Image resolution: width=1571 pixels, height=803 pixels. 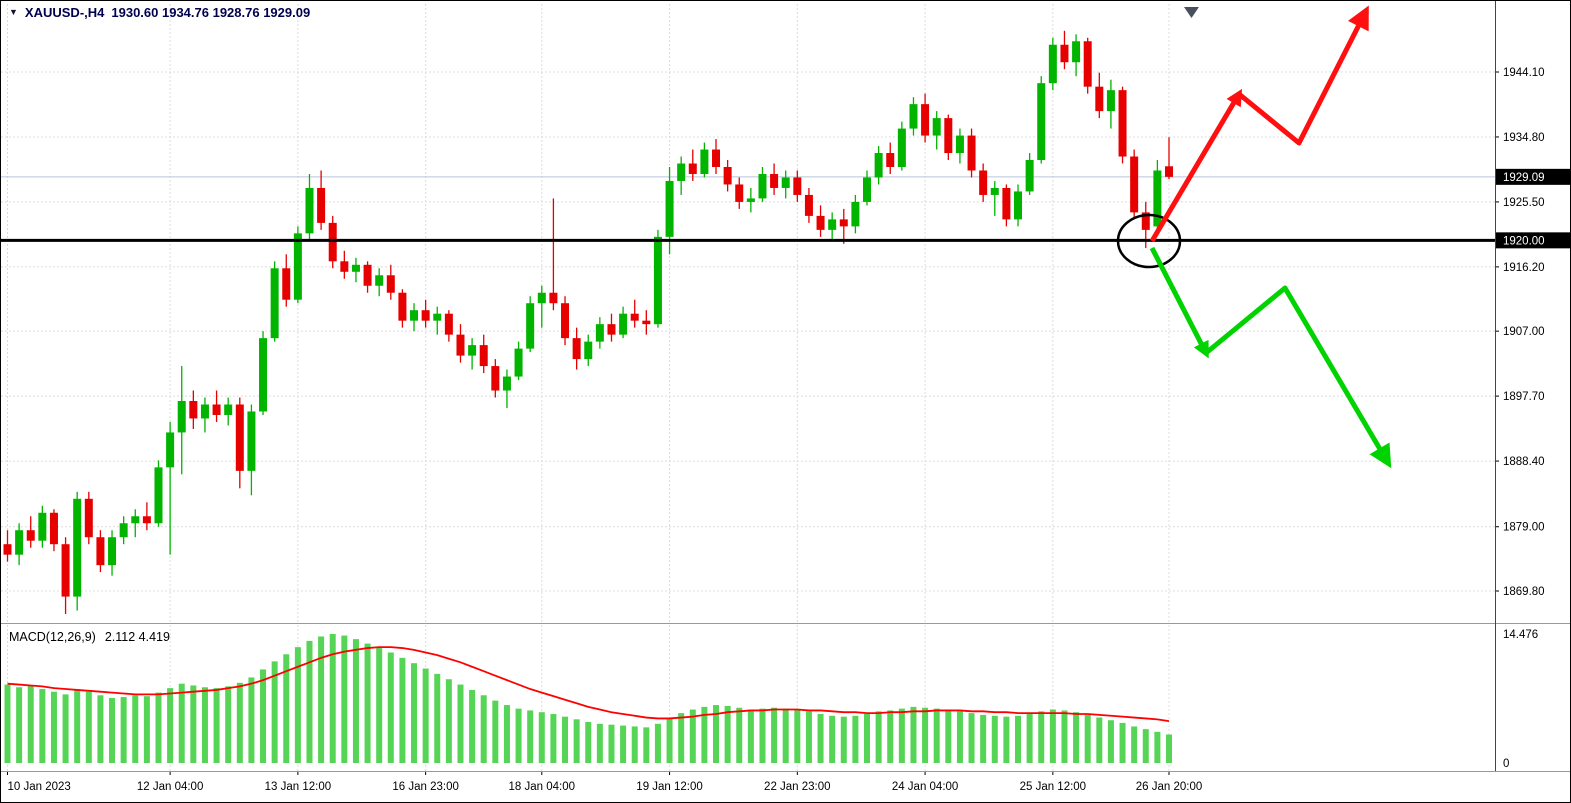 I want to click on price-axis-label: 1944.10, so click(x=1524, y=73).